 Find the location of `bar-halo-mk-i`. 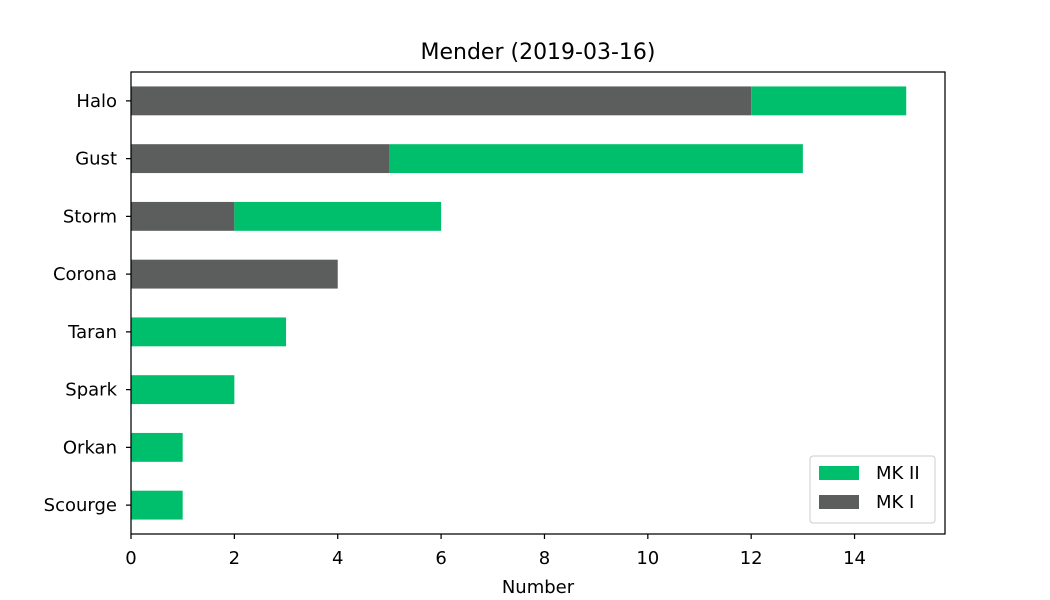

bar-halo-mk-i is located at coordinates (441, 101).